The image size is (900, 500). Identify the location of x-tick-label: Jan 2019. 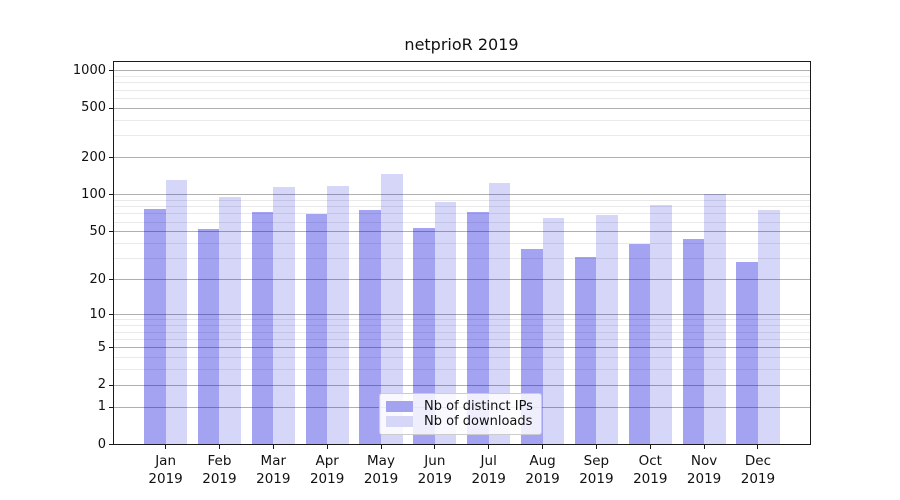
(165, 469).